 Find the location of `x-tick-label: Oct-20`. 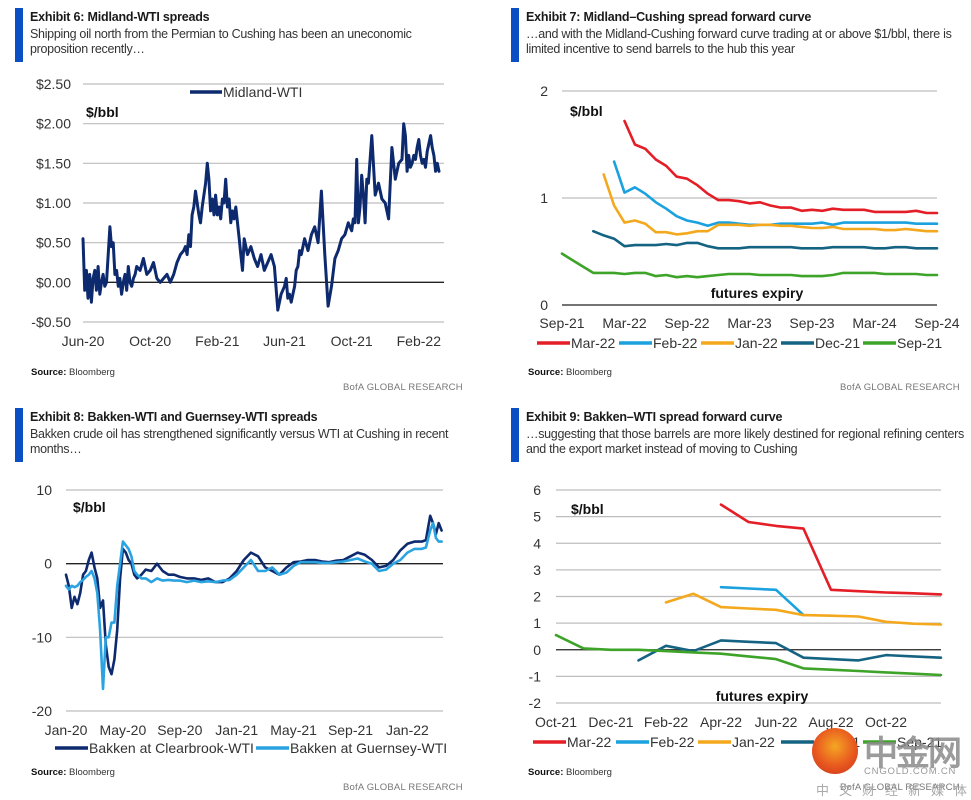

x-tick-label: Oct-20 is located at coordinates (150, 341).